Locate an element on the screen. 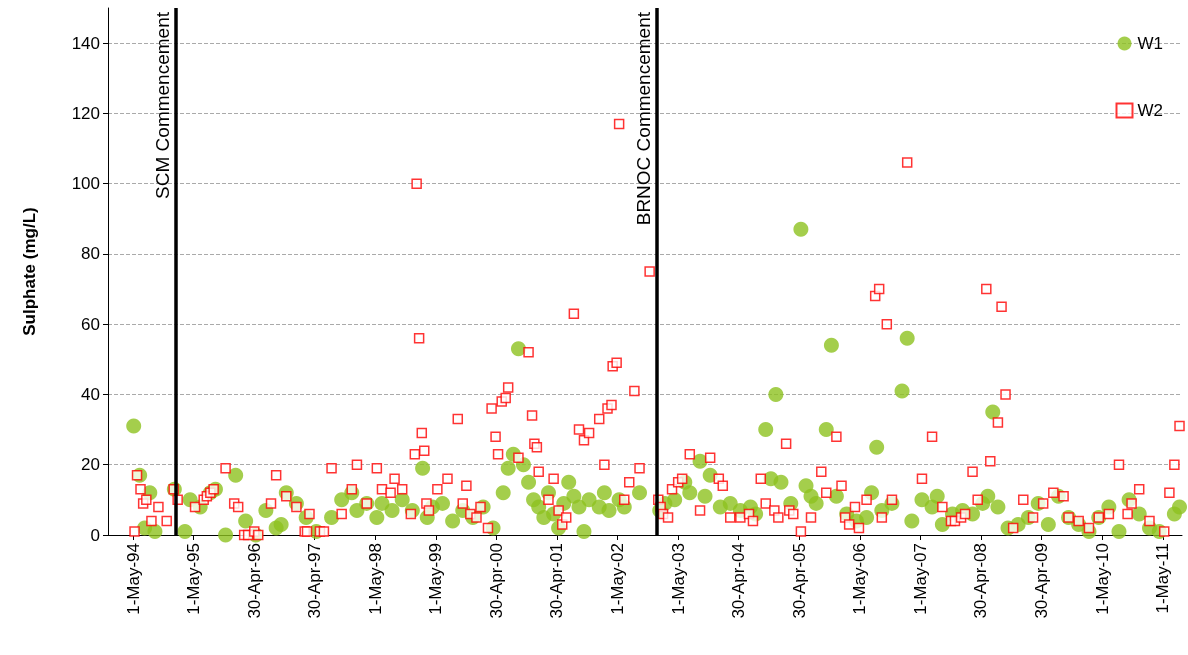  y-tick-label: 100 is located at coordinates (85, 184).